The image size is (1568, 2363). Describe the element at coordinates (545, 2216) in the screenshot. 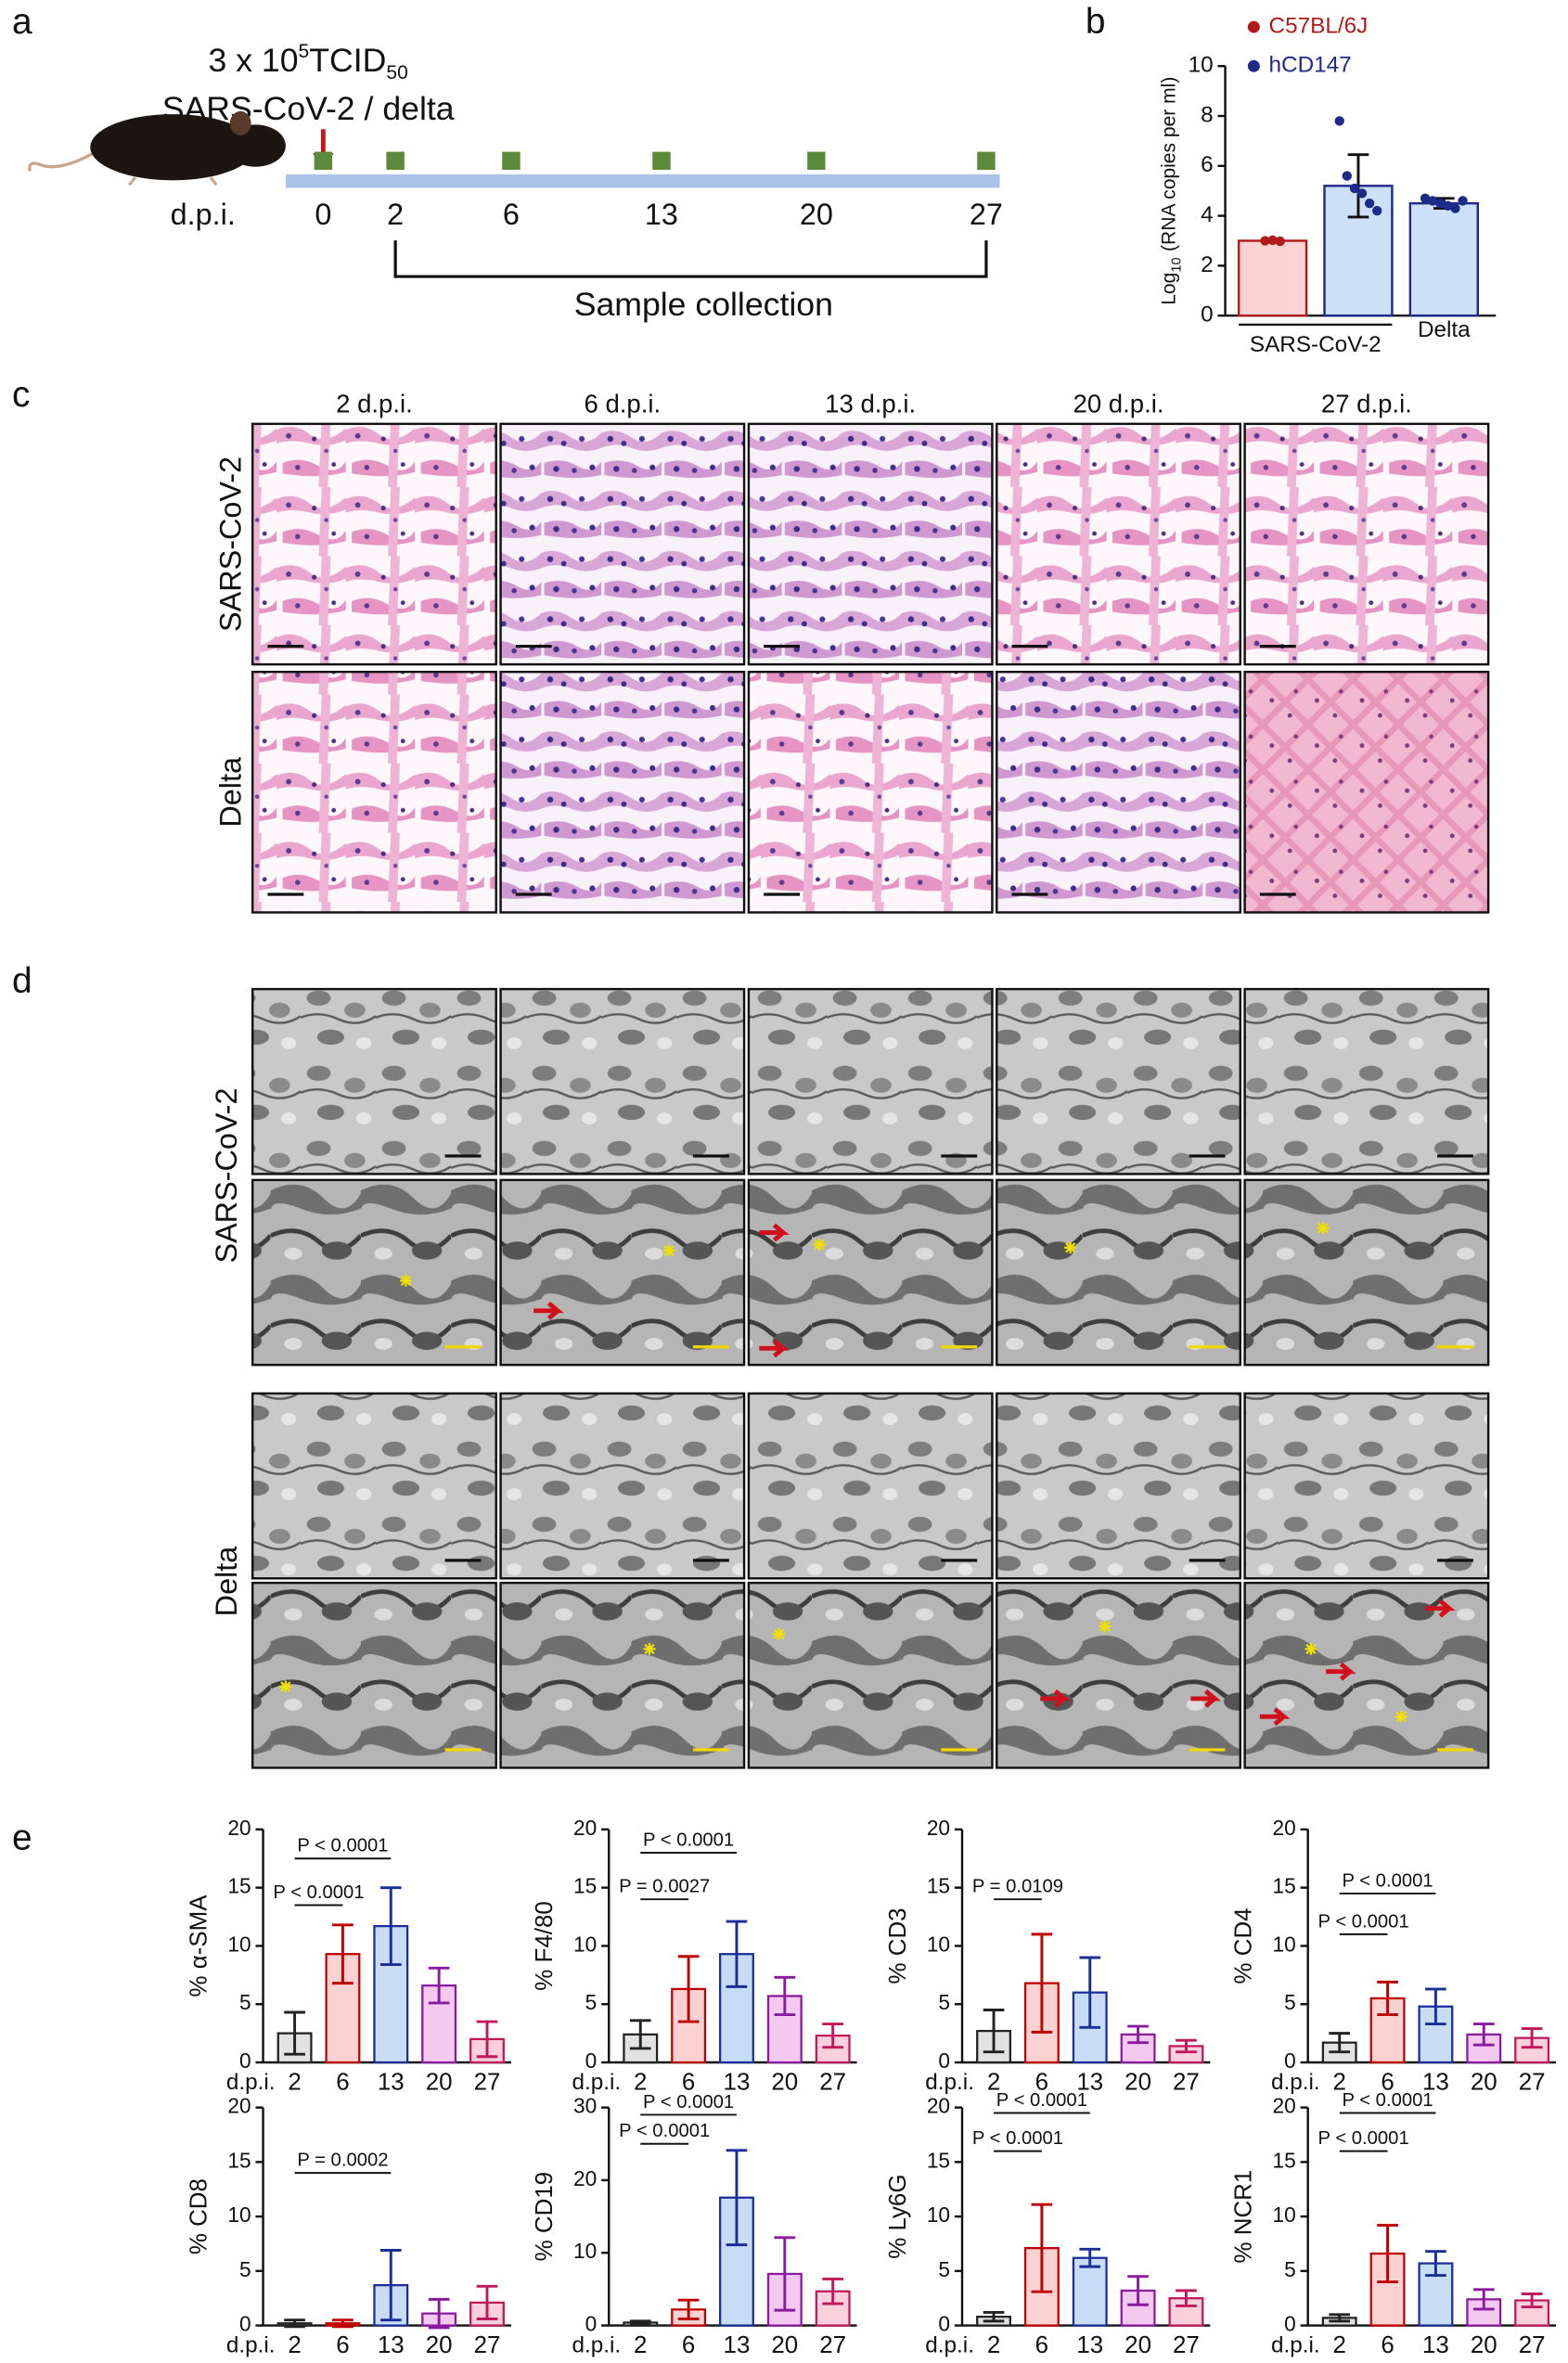

I see `y-axis-label: % CD19` at that location.